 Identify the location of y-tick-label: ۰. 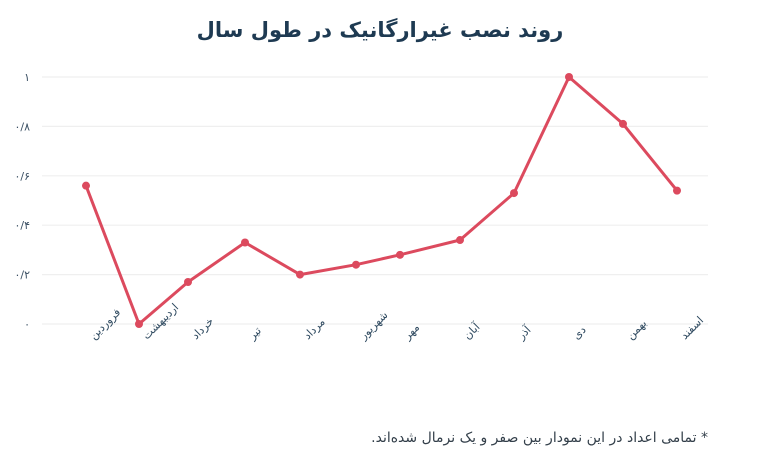
(27, 324).